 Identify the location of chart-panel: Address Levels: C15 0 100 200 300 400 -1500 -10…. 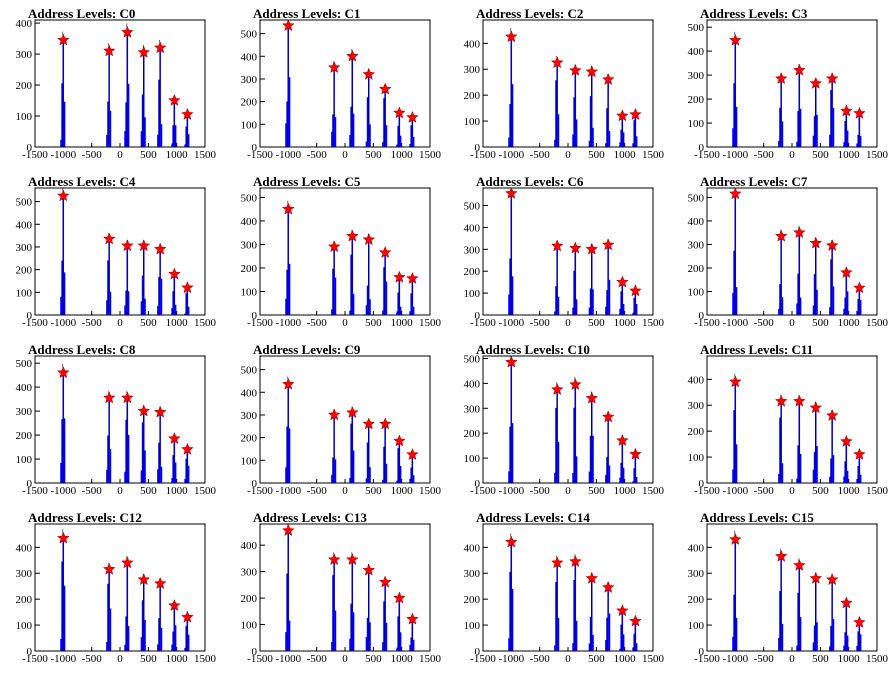
(788, 587).